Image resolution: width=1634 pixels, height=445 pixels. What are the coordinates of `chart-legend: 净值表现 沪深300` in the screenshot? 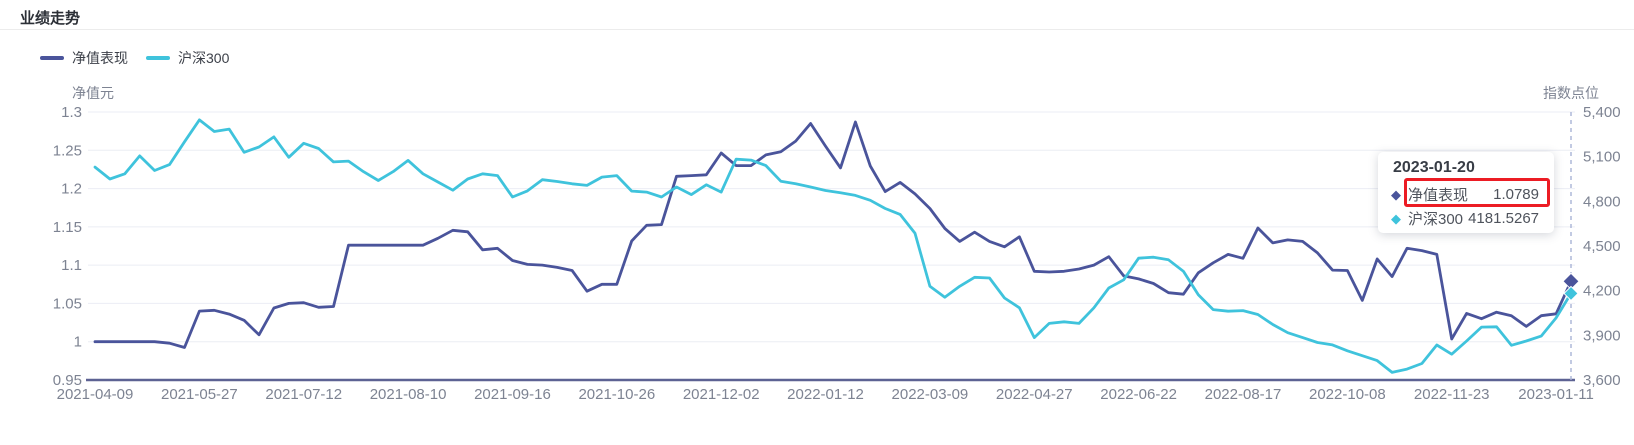 It's located at (134, 58).